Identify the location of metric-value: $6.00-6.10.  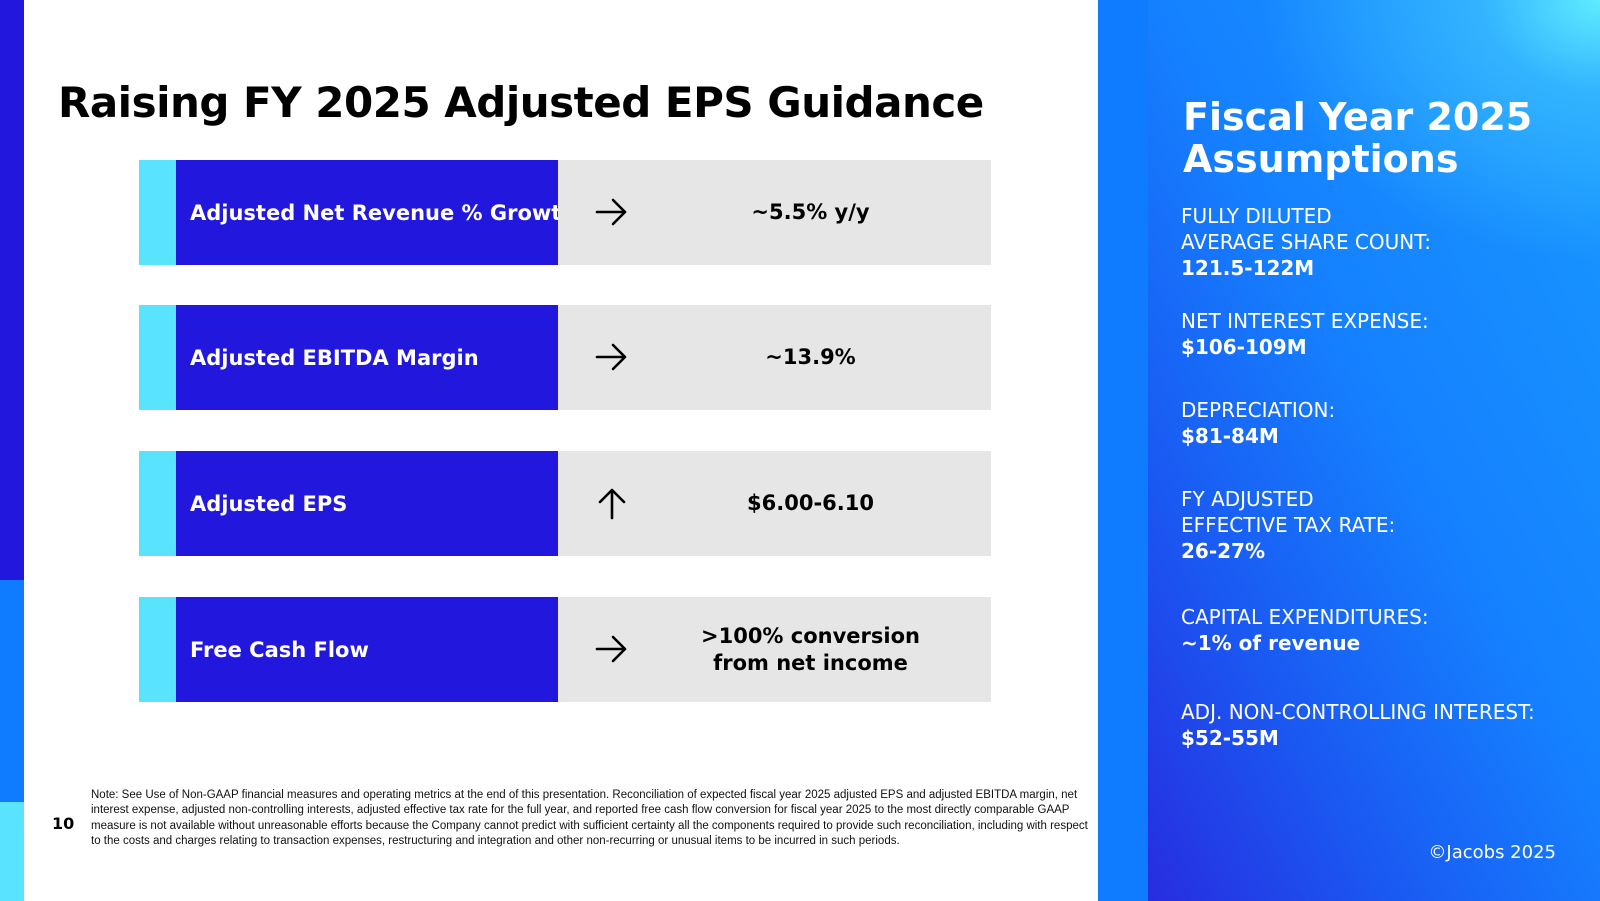
(810, 503).